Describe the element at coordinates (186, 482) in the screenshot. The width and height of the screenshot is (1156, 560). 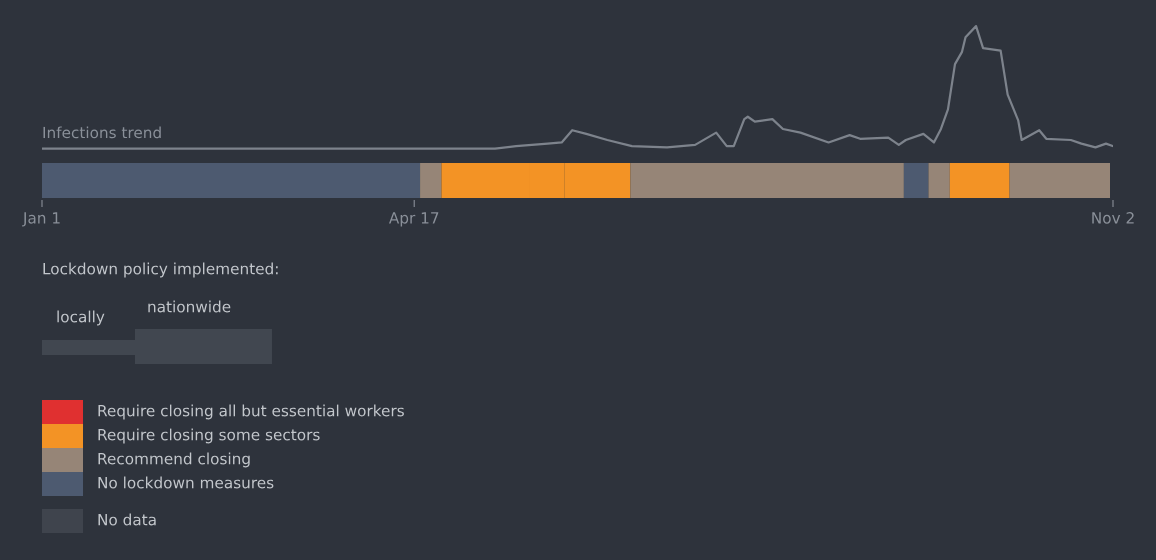
I see `category-label: No lockdown measures` at that location.